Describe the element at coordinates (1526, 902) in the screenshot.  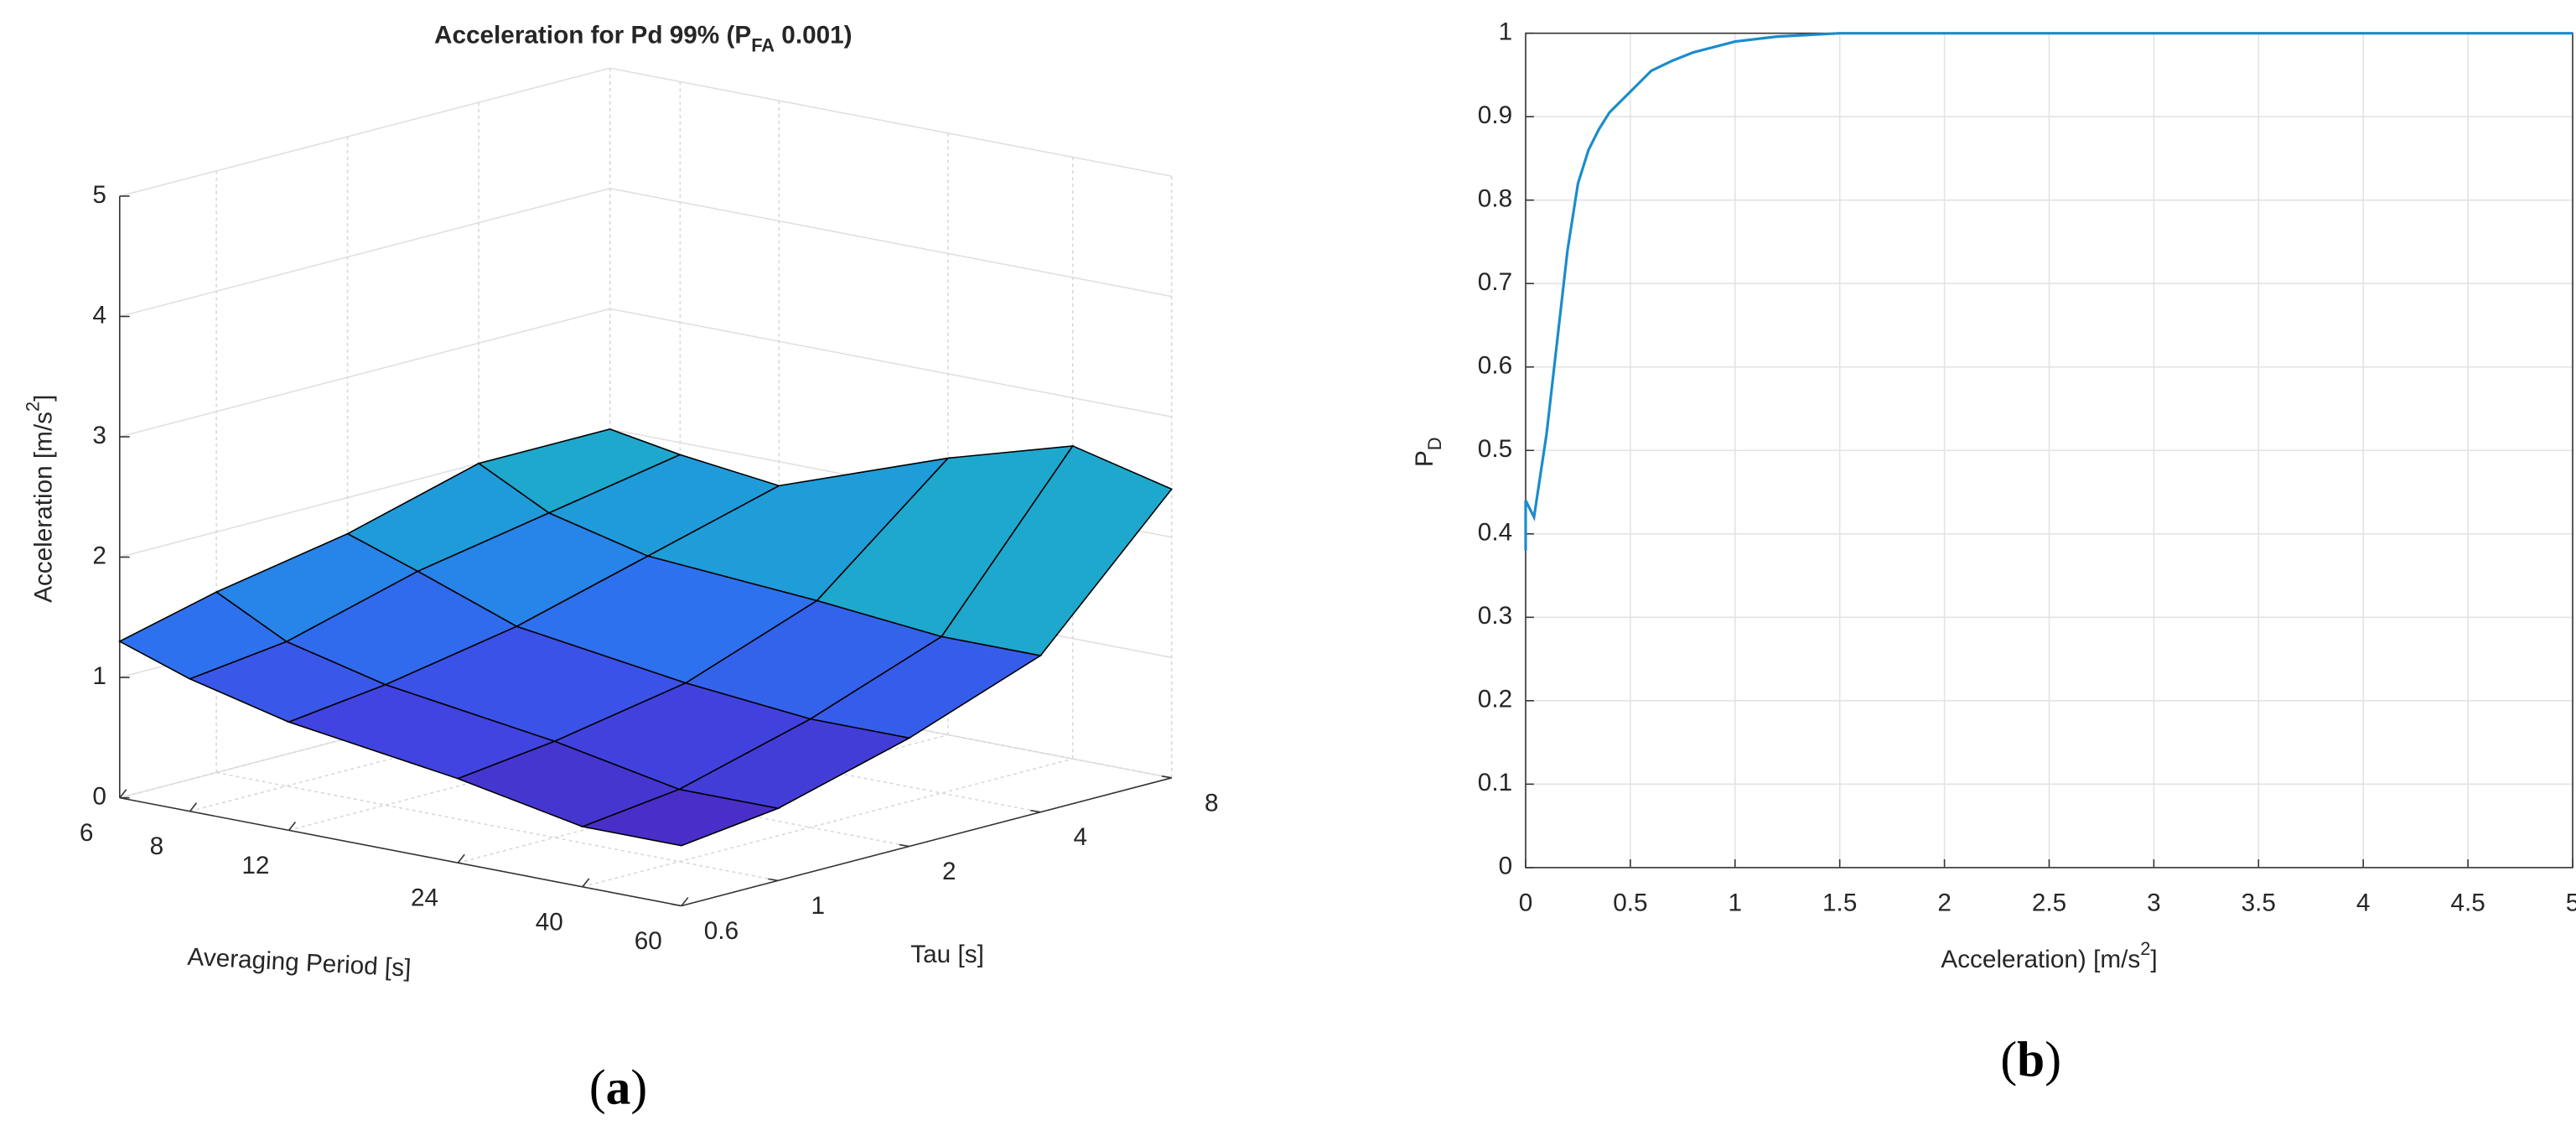
I see `x-tick-label: 0` at that location.